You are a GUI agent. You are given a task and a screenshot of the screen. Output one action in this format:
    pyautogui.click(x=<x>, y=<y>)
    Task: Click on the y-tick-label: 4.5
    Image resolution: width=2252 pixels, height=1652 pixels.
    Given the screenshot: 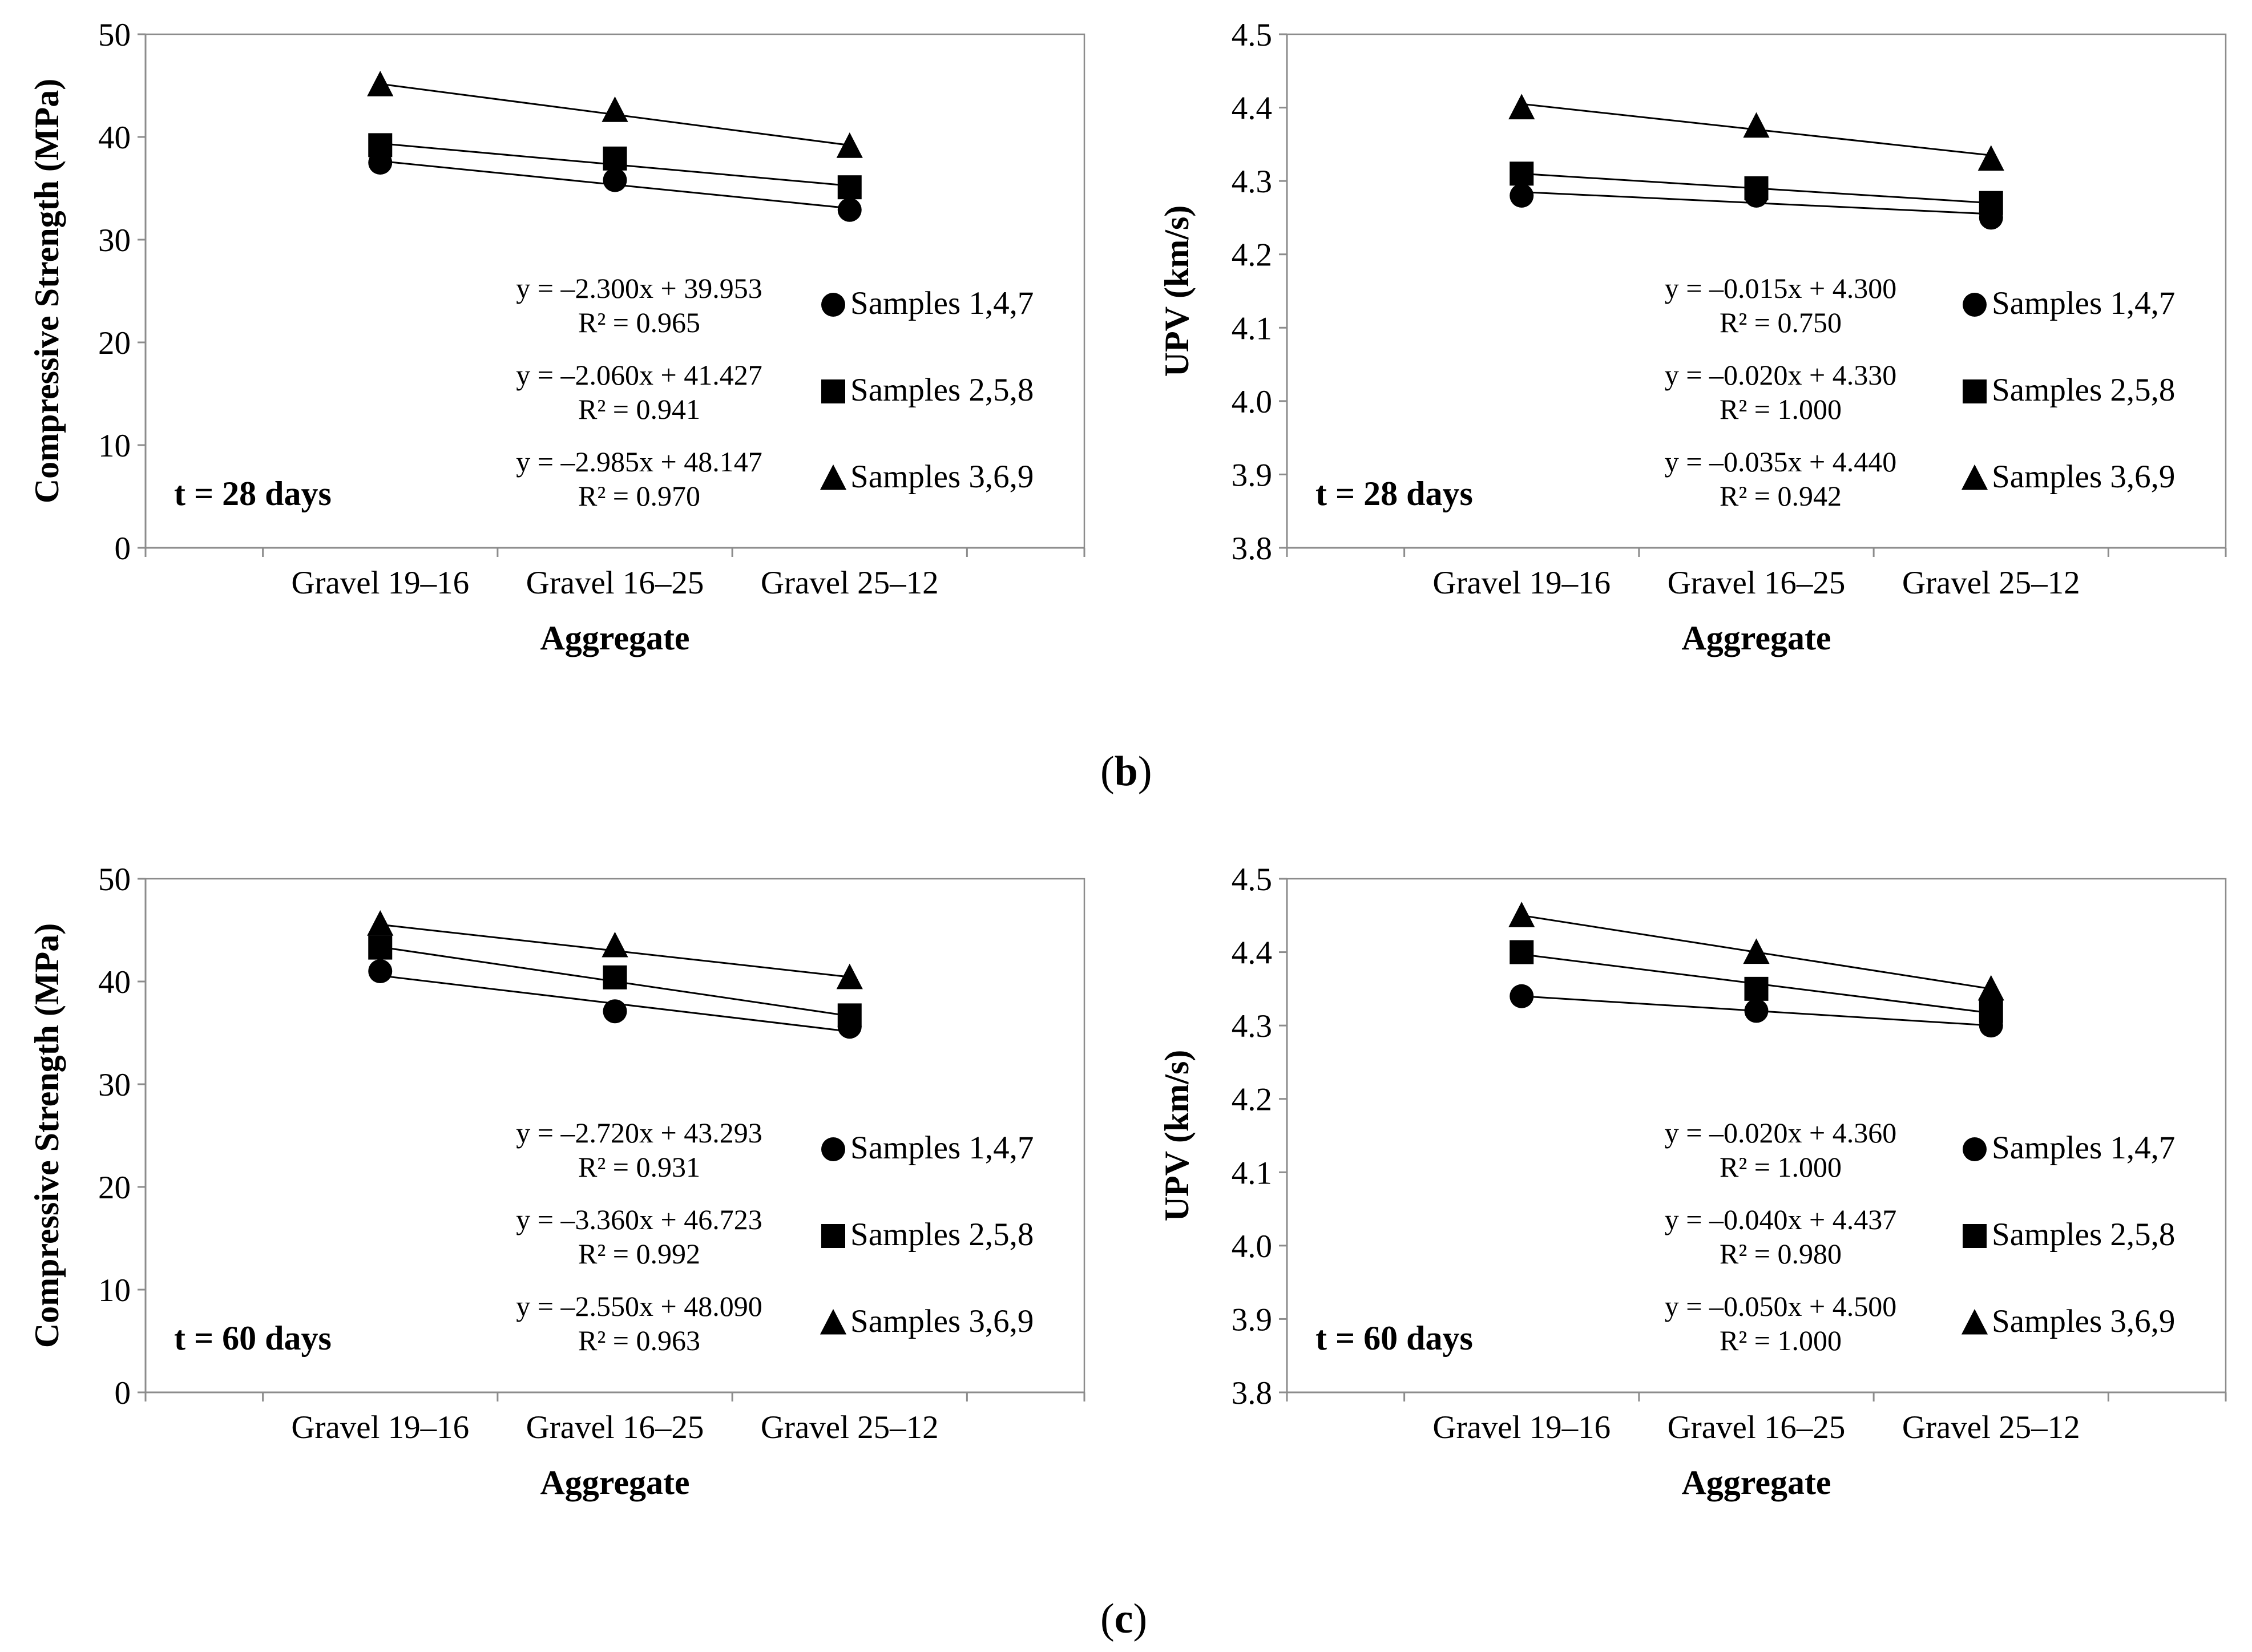 What is the action you would take?
    pyautogui.click(x=1252, y=880)
    